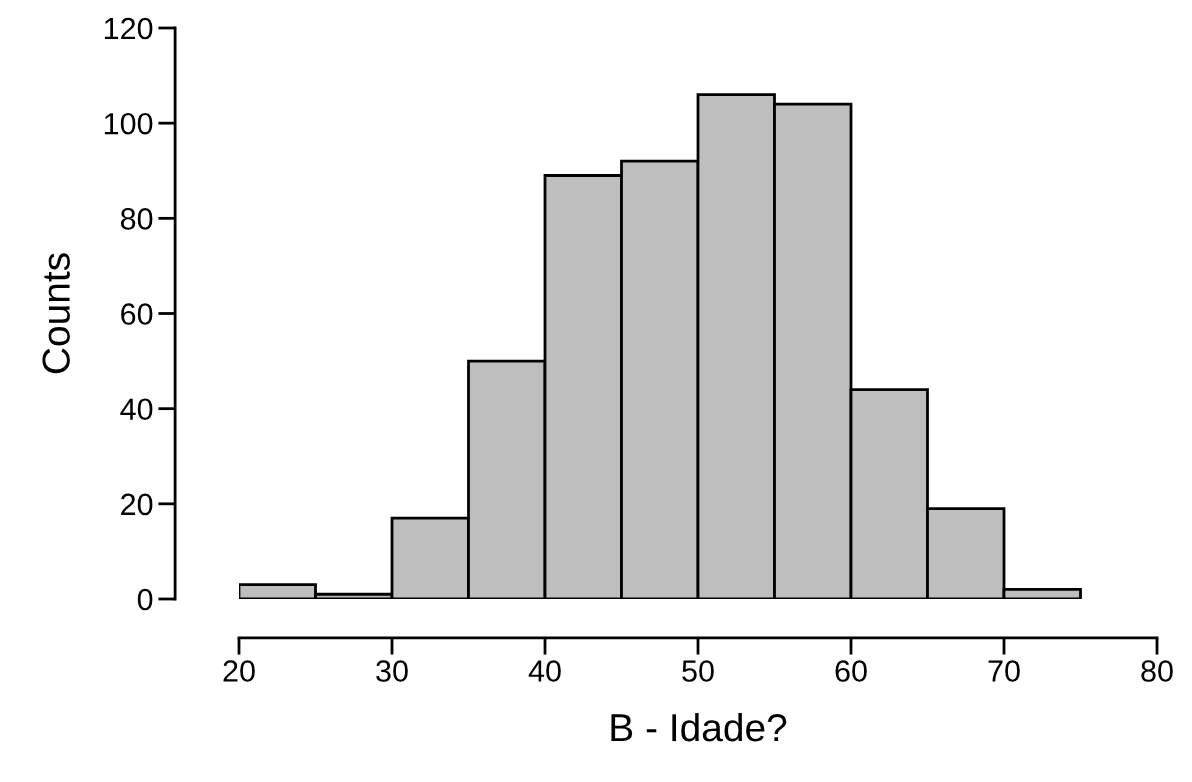  Describe the element at coordinates (145, 599) in the screenshot. I see `y-tick-label: 0` at that location.